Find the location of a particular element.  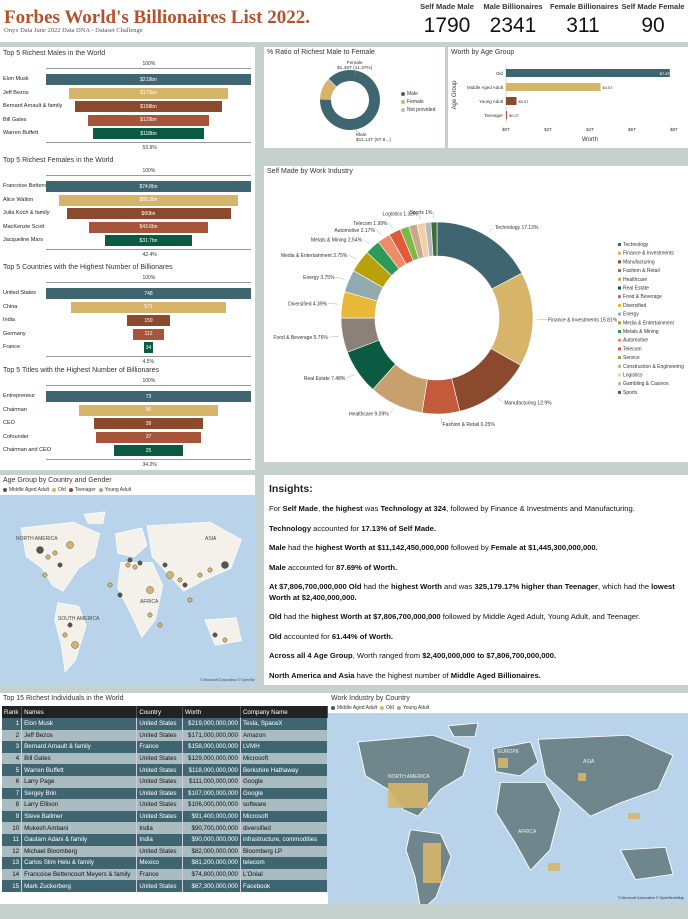

funnel-bar: $118bn is located at coordinates (148, 133).